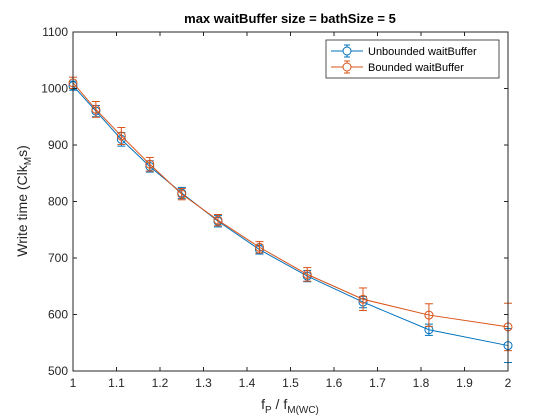  Describe the element at coordinates (280, 404) in the screenshot. I see `x-axis-label-part: / f` at that location.